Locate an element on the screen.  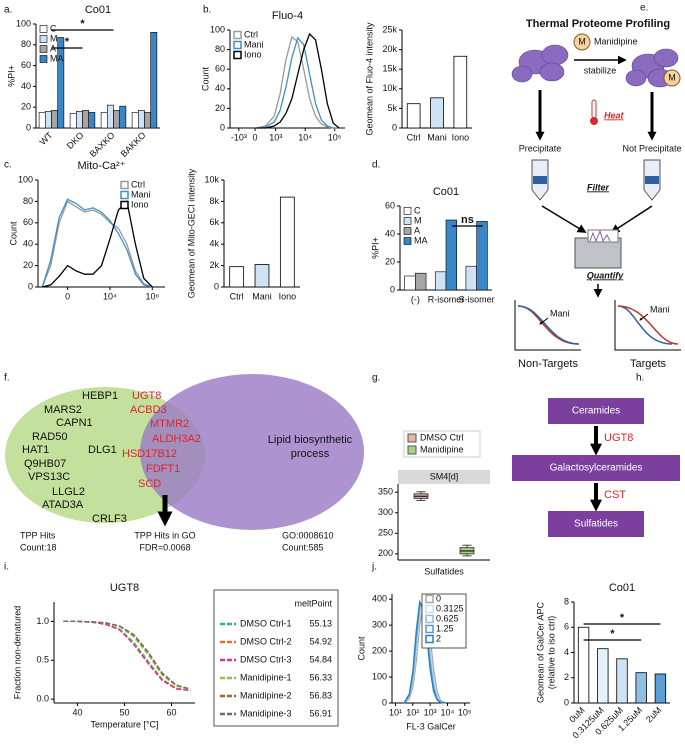
panel-label: b. is located at coordinates (207, 10).